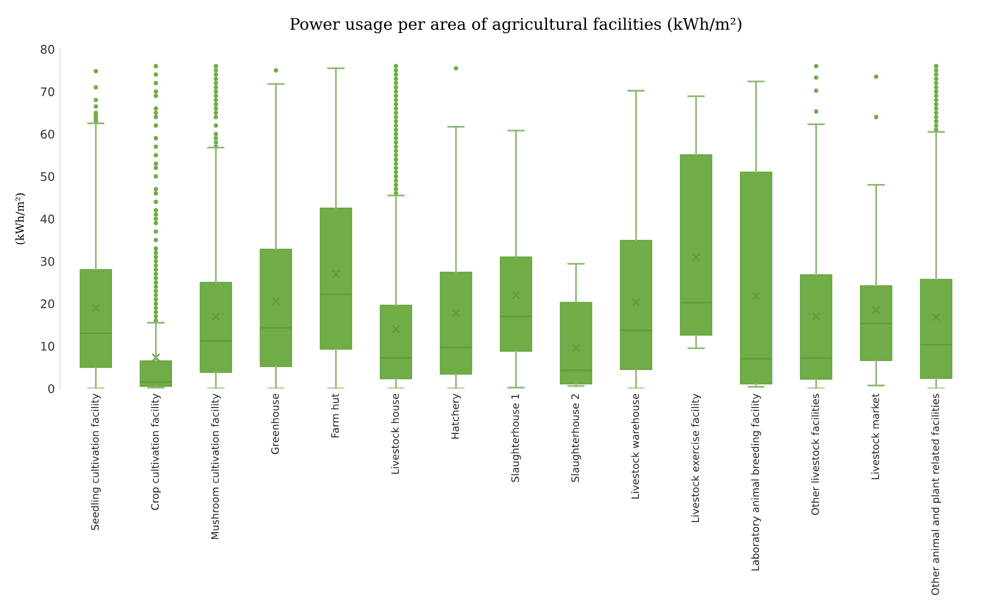  I want to click on x-tick-label: Livestock exercise facility, so click(696, 458).